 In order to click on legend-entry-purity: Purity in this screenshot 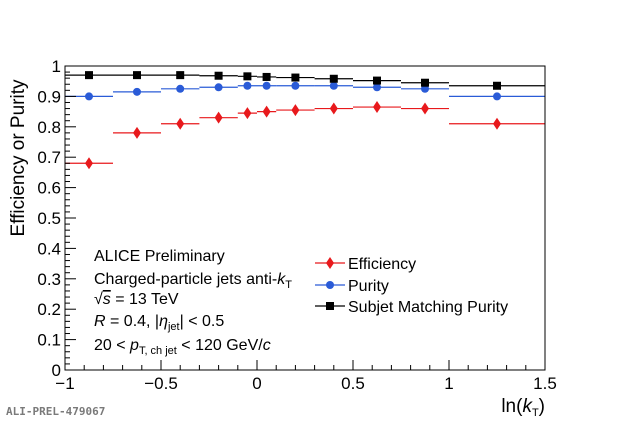, I will do `click(352, 286)`.